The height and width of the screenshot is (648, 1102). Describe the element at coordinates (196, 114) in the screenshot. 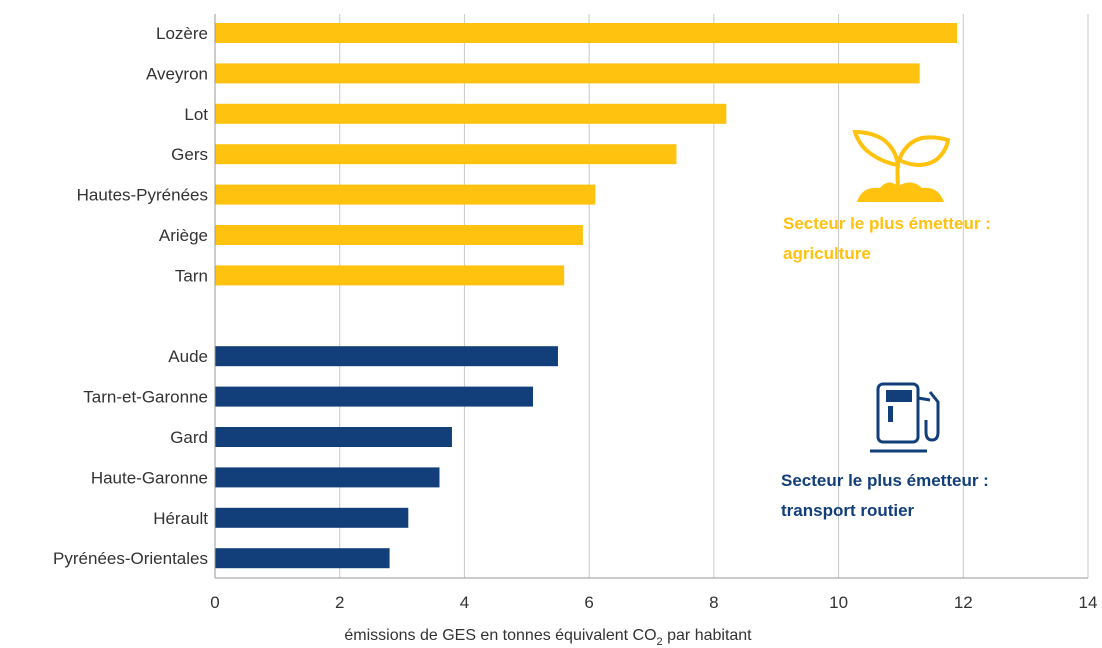

I see `category-label: Lot` at that location.